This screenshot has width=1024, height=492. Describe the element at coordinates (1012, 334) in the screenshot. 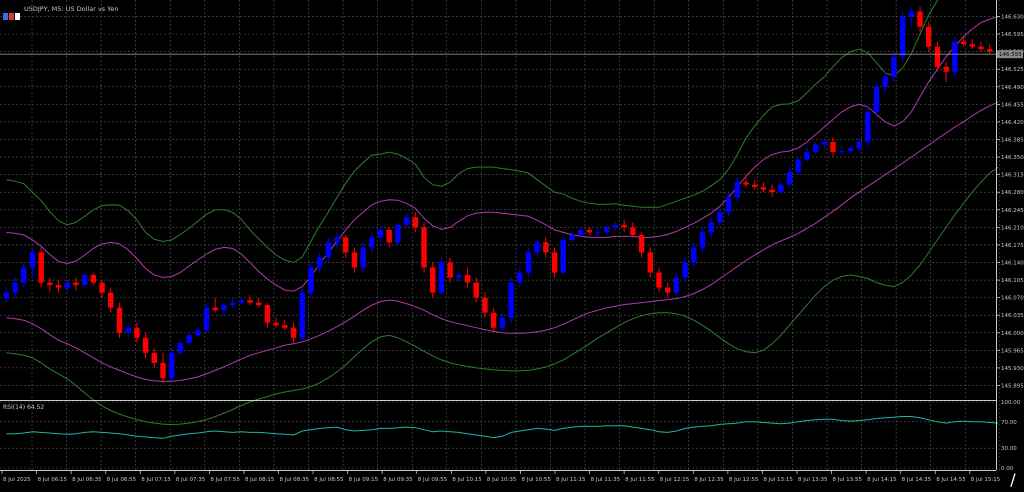

I see `price-tick-label: 146.000` at that location.